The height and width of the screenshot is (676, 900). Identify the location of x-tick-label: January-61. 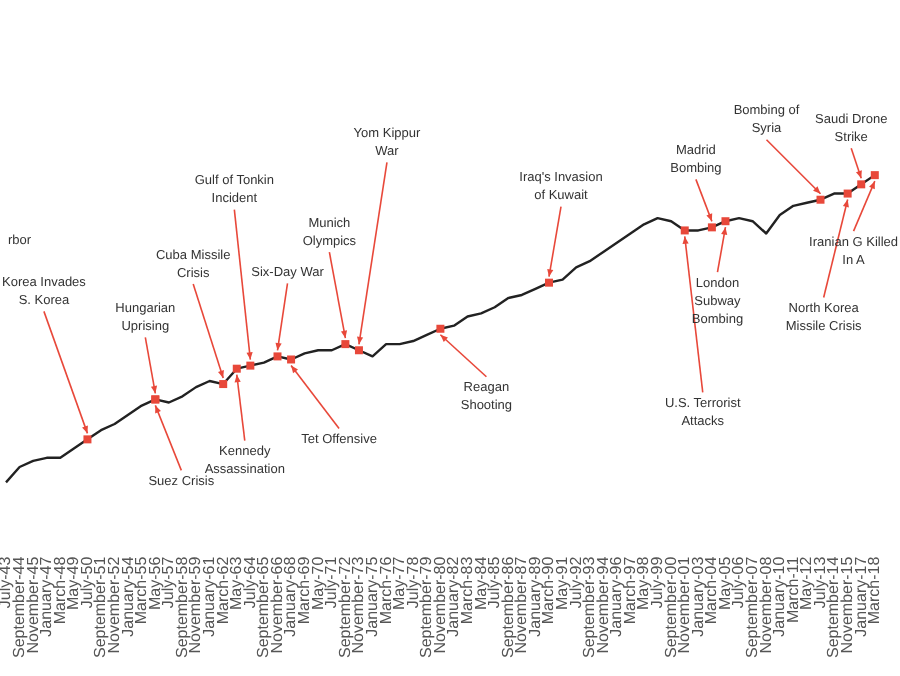
(209, 596).